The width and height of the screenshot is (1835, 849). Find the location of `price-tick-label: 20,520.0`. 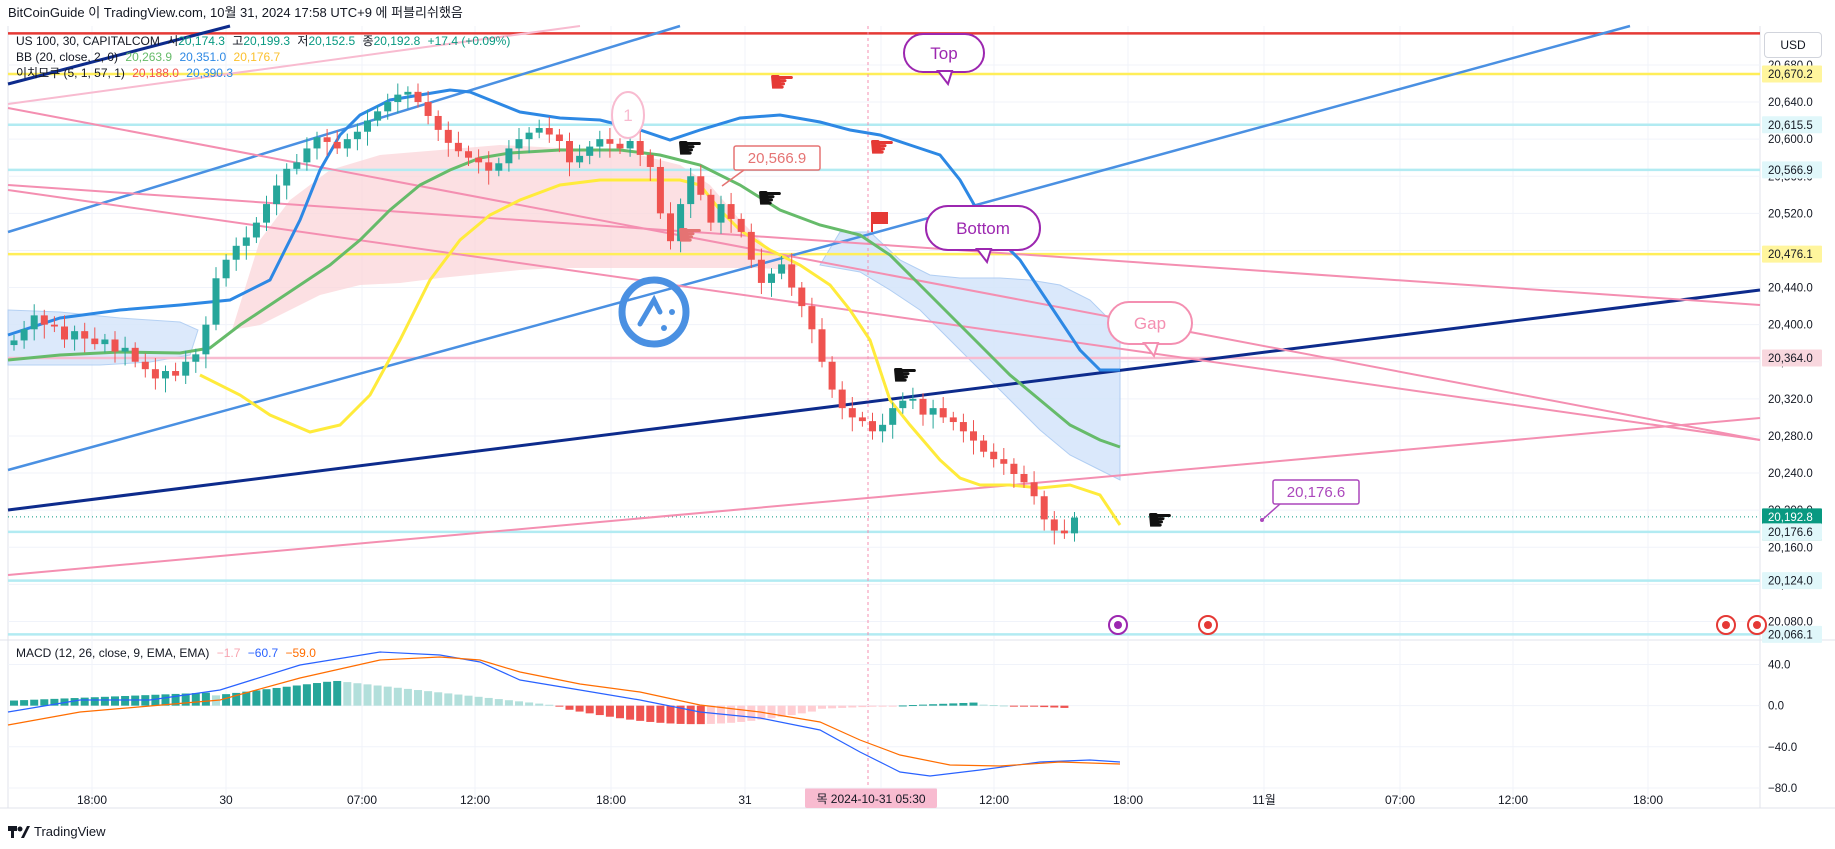

price-tick-label: 20,520.0 is located at coordinates (1790, 214).